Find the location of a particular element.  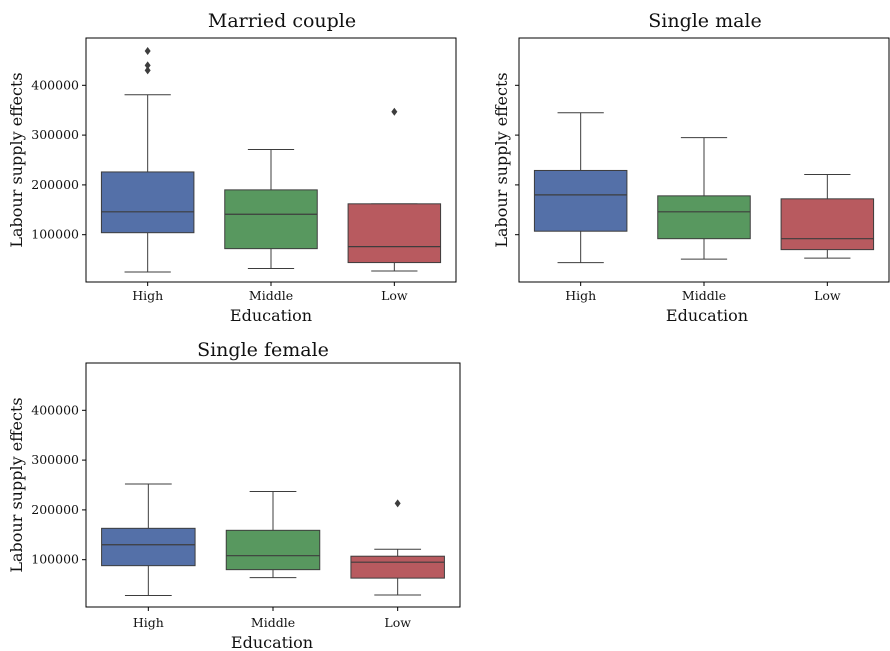

subplot-title: Married couple is located at coordinates (282, 21).